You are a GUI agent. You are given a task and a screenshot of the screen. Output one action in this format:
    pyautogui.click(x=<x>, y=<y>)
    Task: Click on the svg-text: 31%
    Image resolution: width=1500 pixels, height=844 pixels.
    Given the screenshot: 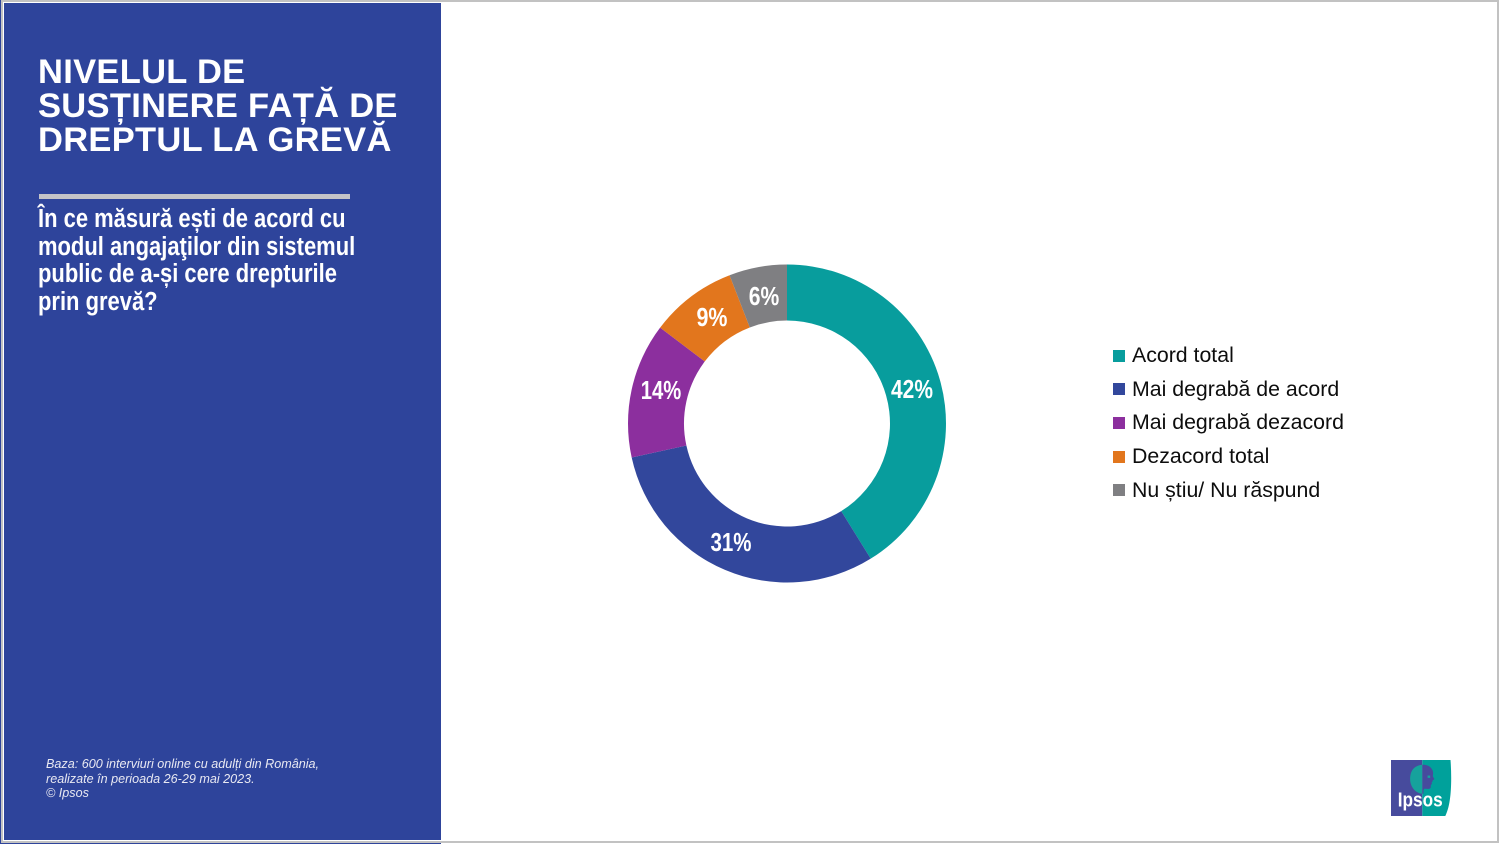 What is the action you would take?
    pyautogui.click(x=731, y=543)
    